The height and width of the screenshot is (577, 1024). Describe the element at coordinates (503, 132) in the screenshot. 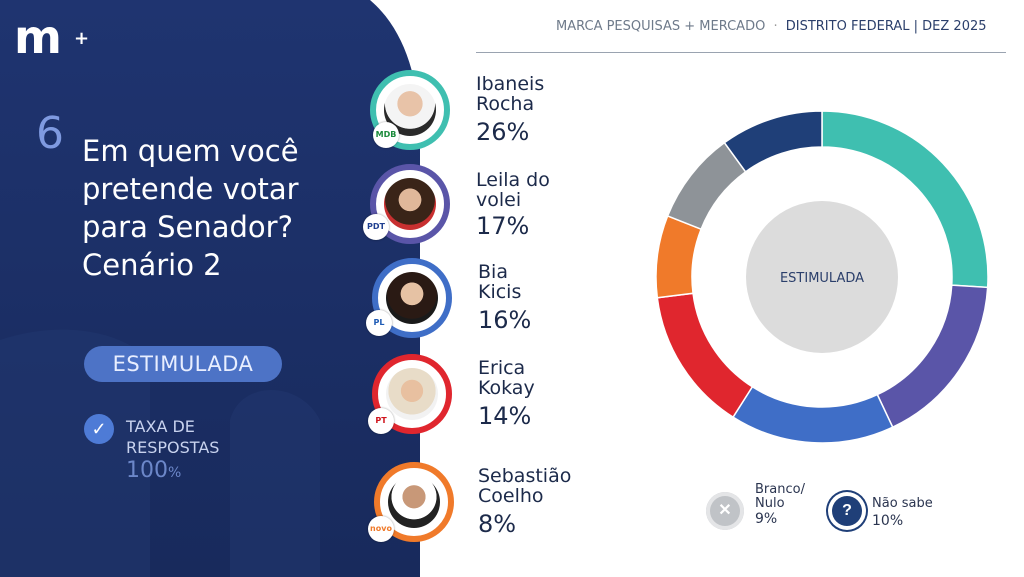

I see `candidate-percentage: 26%` at that location.